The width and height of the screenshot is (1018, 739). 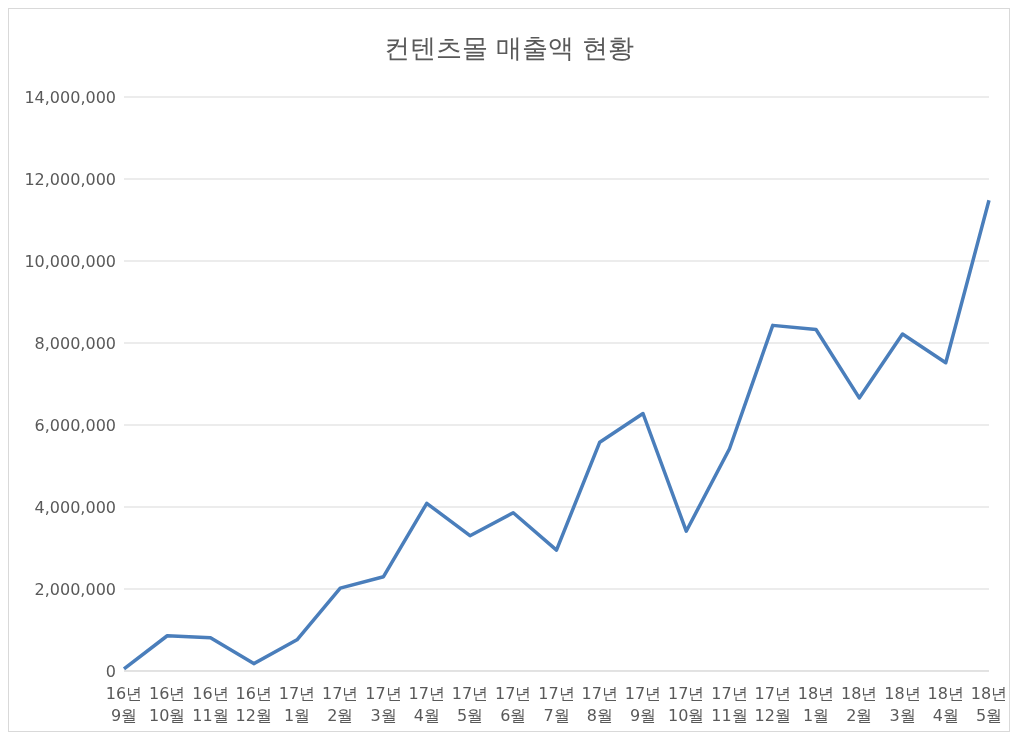 I want to click on x-tick-label: 16년 10월, so click(x=167, y=704).